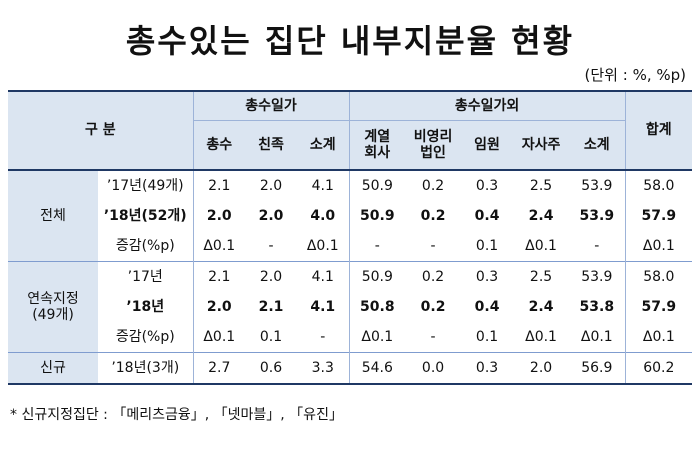 This screenshot has width=700, height=450. What do you see at coordinates (322, 367) in the screenshot?
I see `value-cell: 3.3` at bounding box center [322, 367].